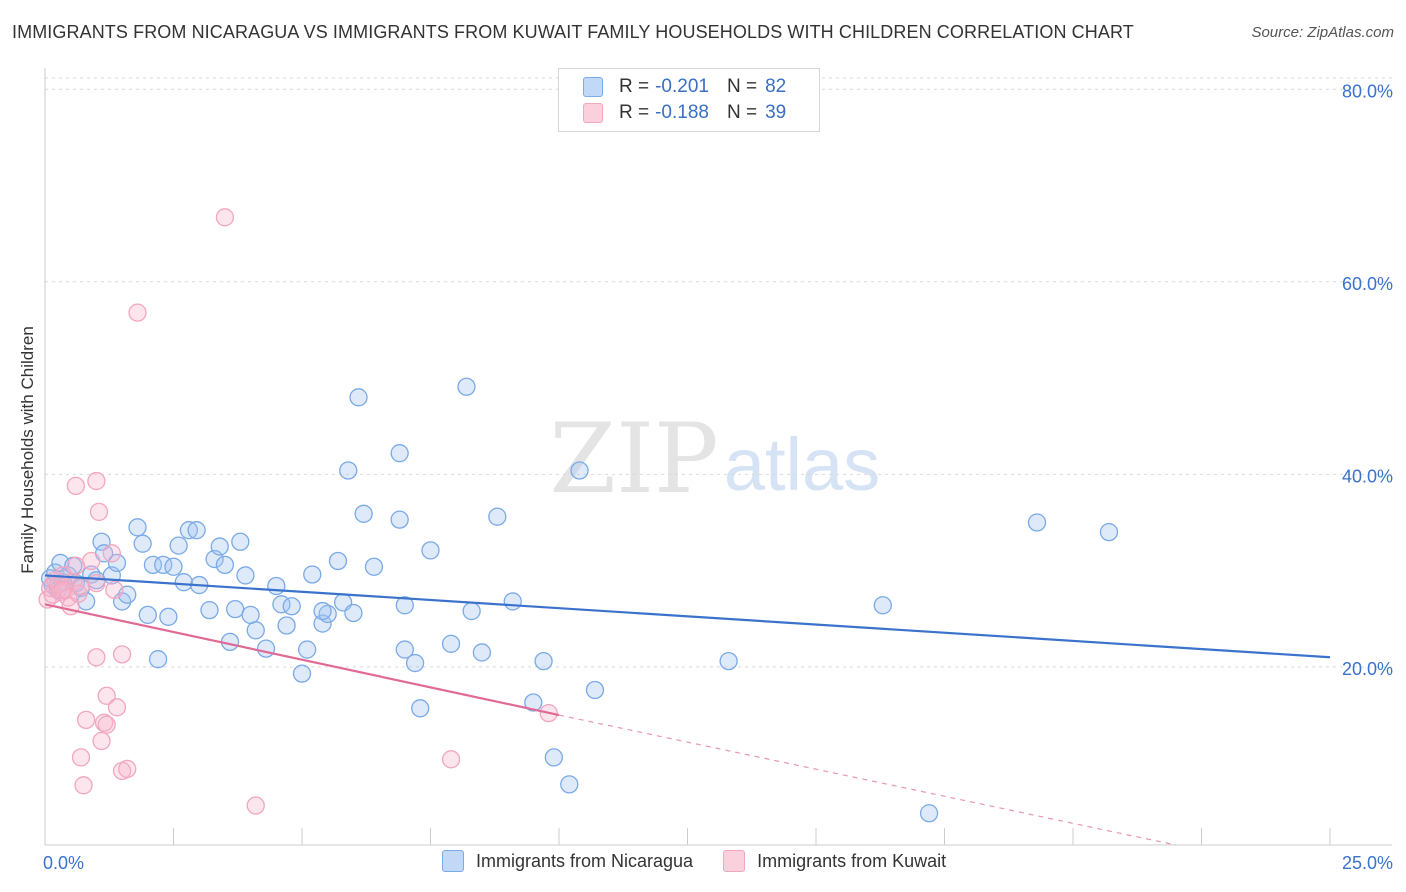 Image resolution: width=1406 pixels, height=892 pixels. What do you see at coordinates (867, 780) in the screenshot?
I see `trendline-kuwait-extension` at bounding box center [867, 780].